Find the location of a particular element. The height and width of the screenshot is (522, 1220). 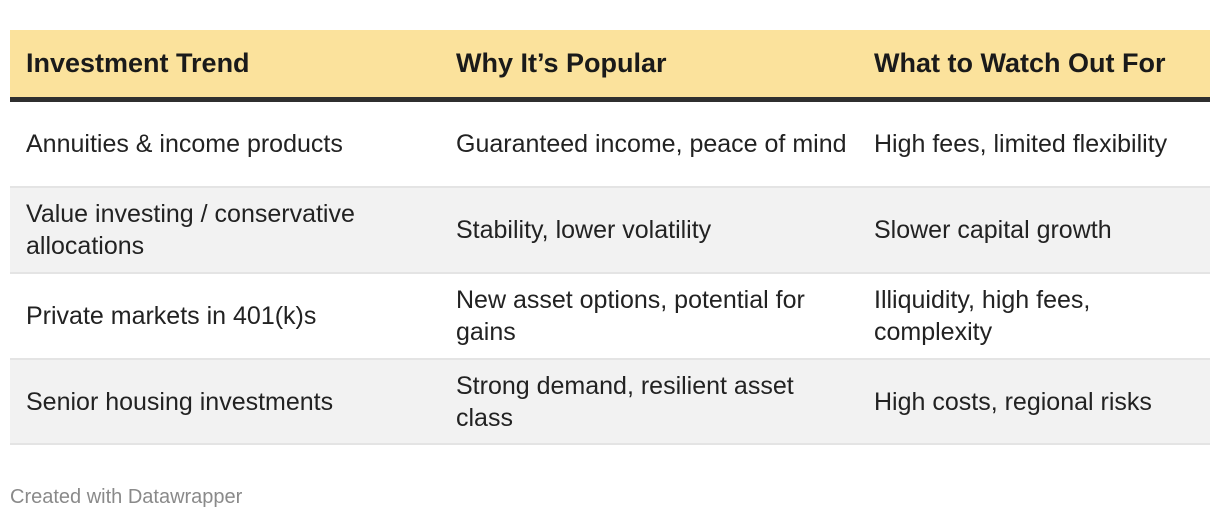

table-cell: New asset options, potential for gains is located at coordinates (630, 316).